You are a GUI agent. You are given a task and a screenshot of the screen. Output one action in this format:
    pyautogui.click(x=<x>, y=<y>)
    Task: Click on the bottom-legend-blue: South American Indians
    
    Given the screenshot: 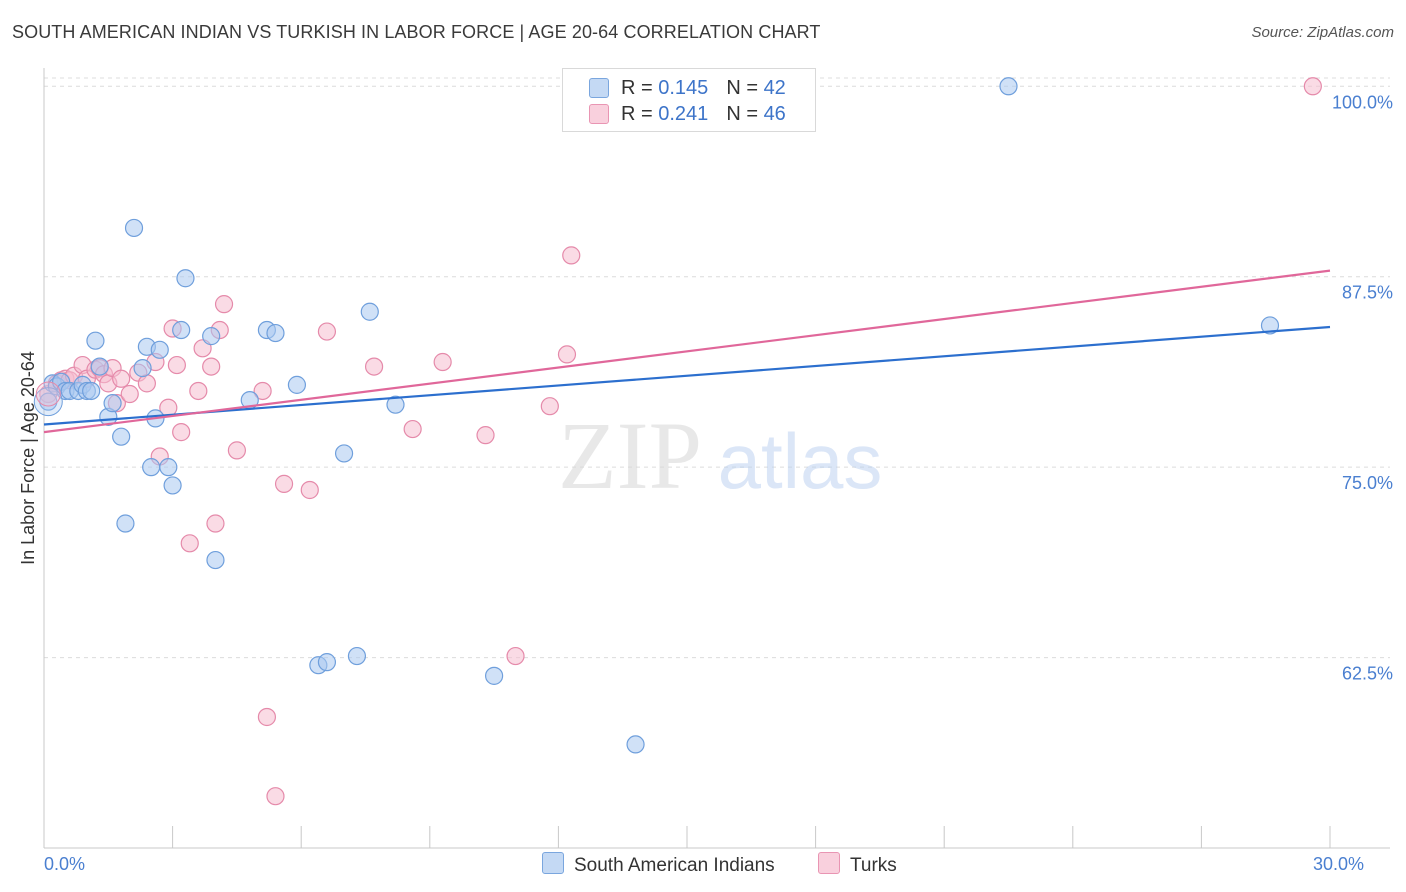 What is the action you would take?
    pyautogui.click(x=658, y=864)
    